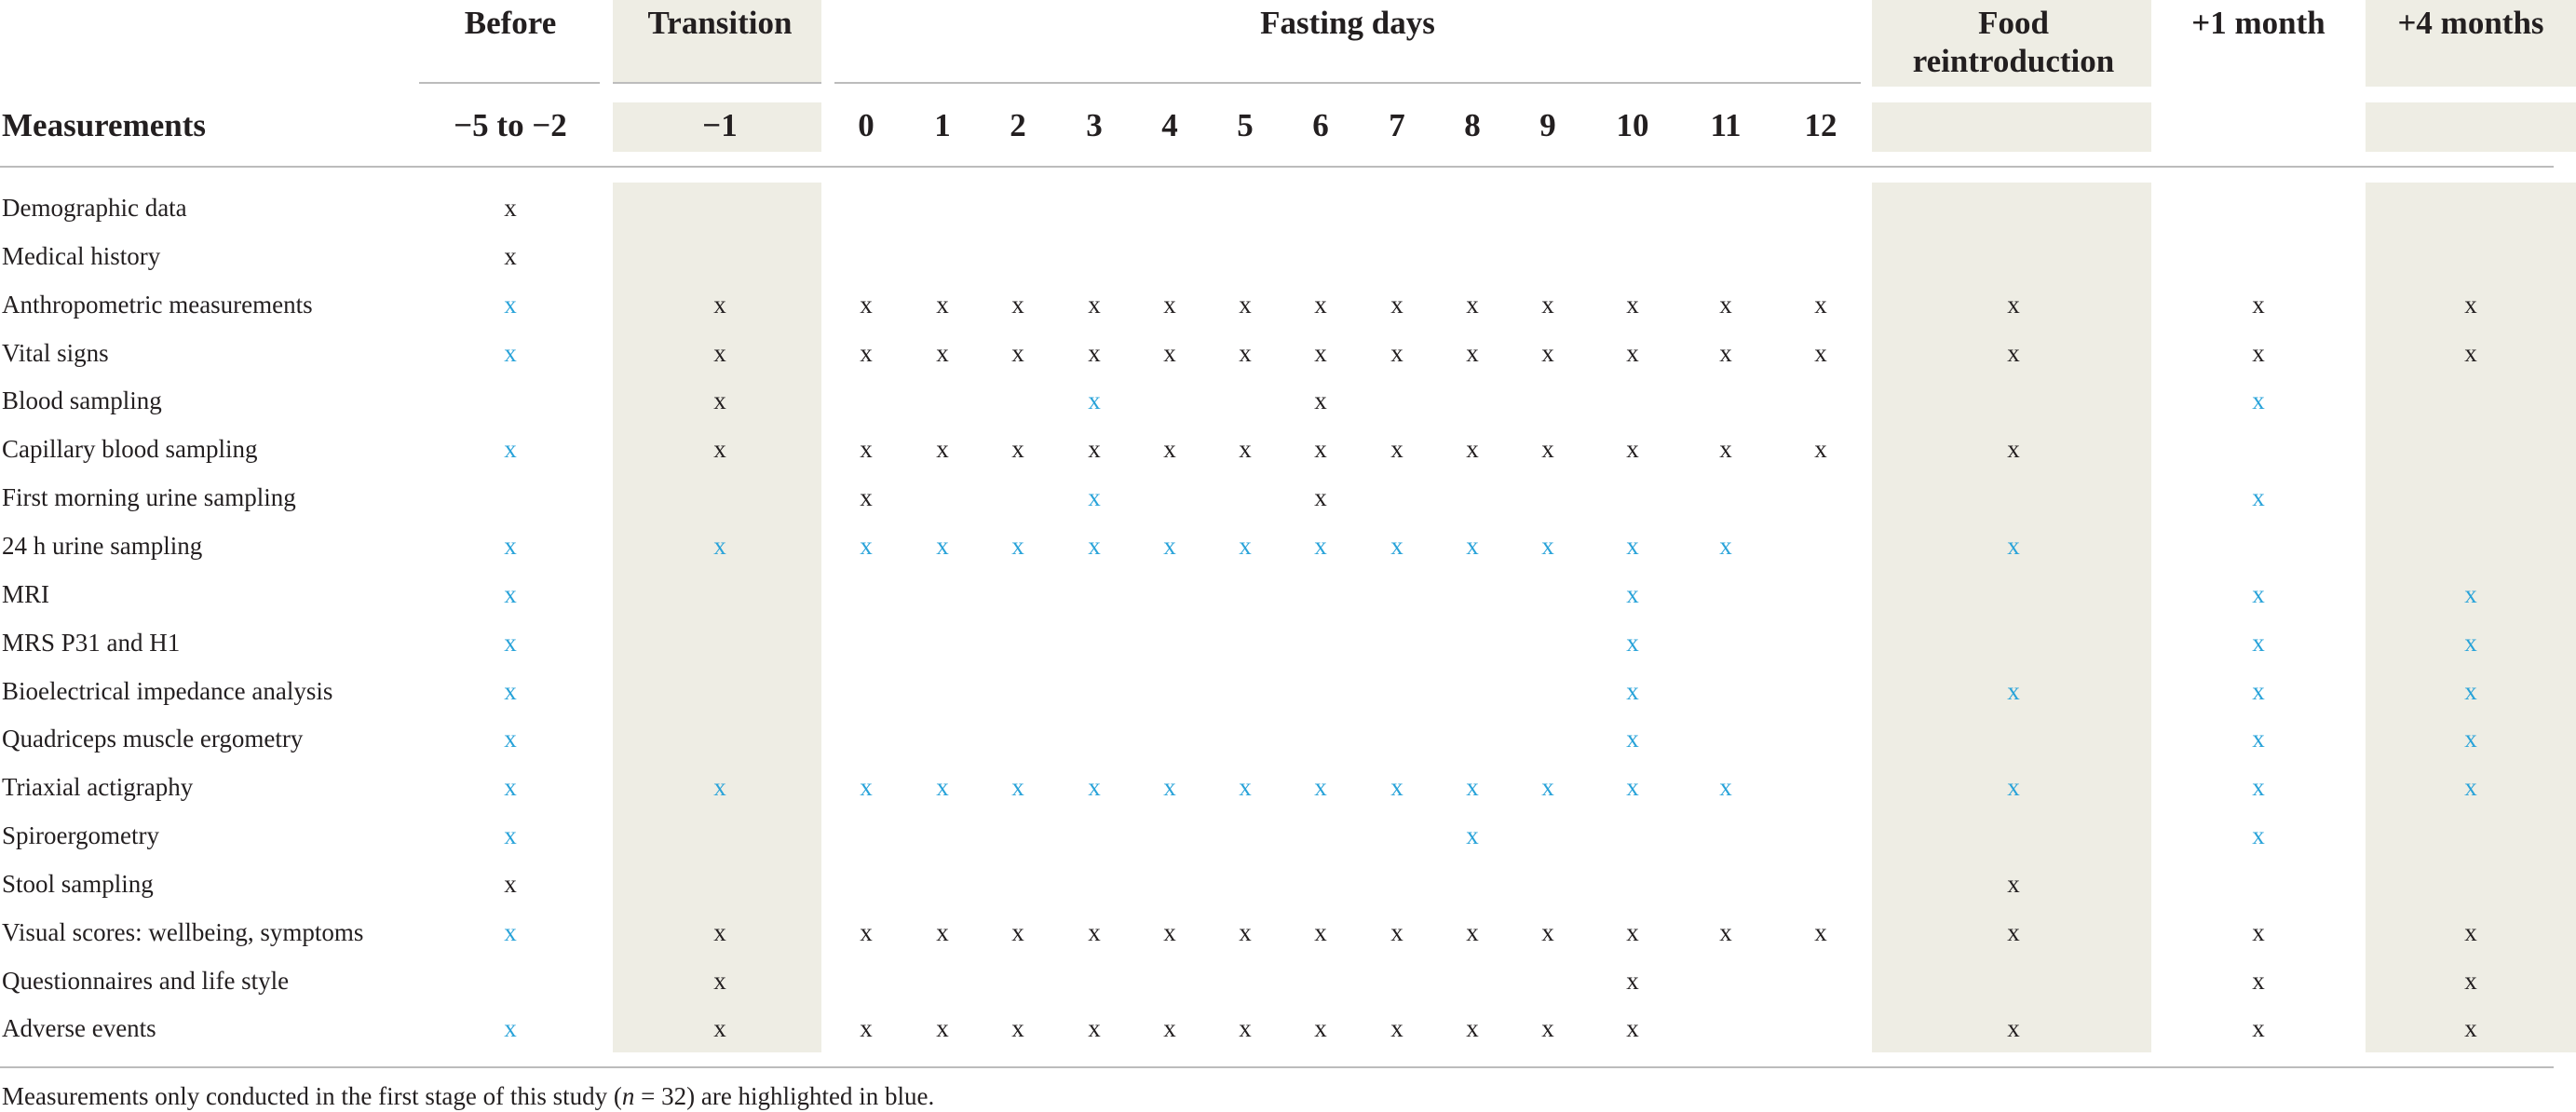  What do you see at coordinates (104, 125) in the screenshot?
I see `measurements-header: Measurements` at bounding box center [104, 125].